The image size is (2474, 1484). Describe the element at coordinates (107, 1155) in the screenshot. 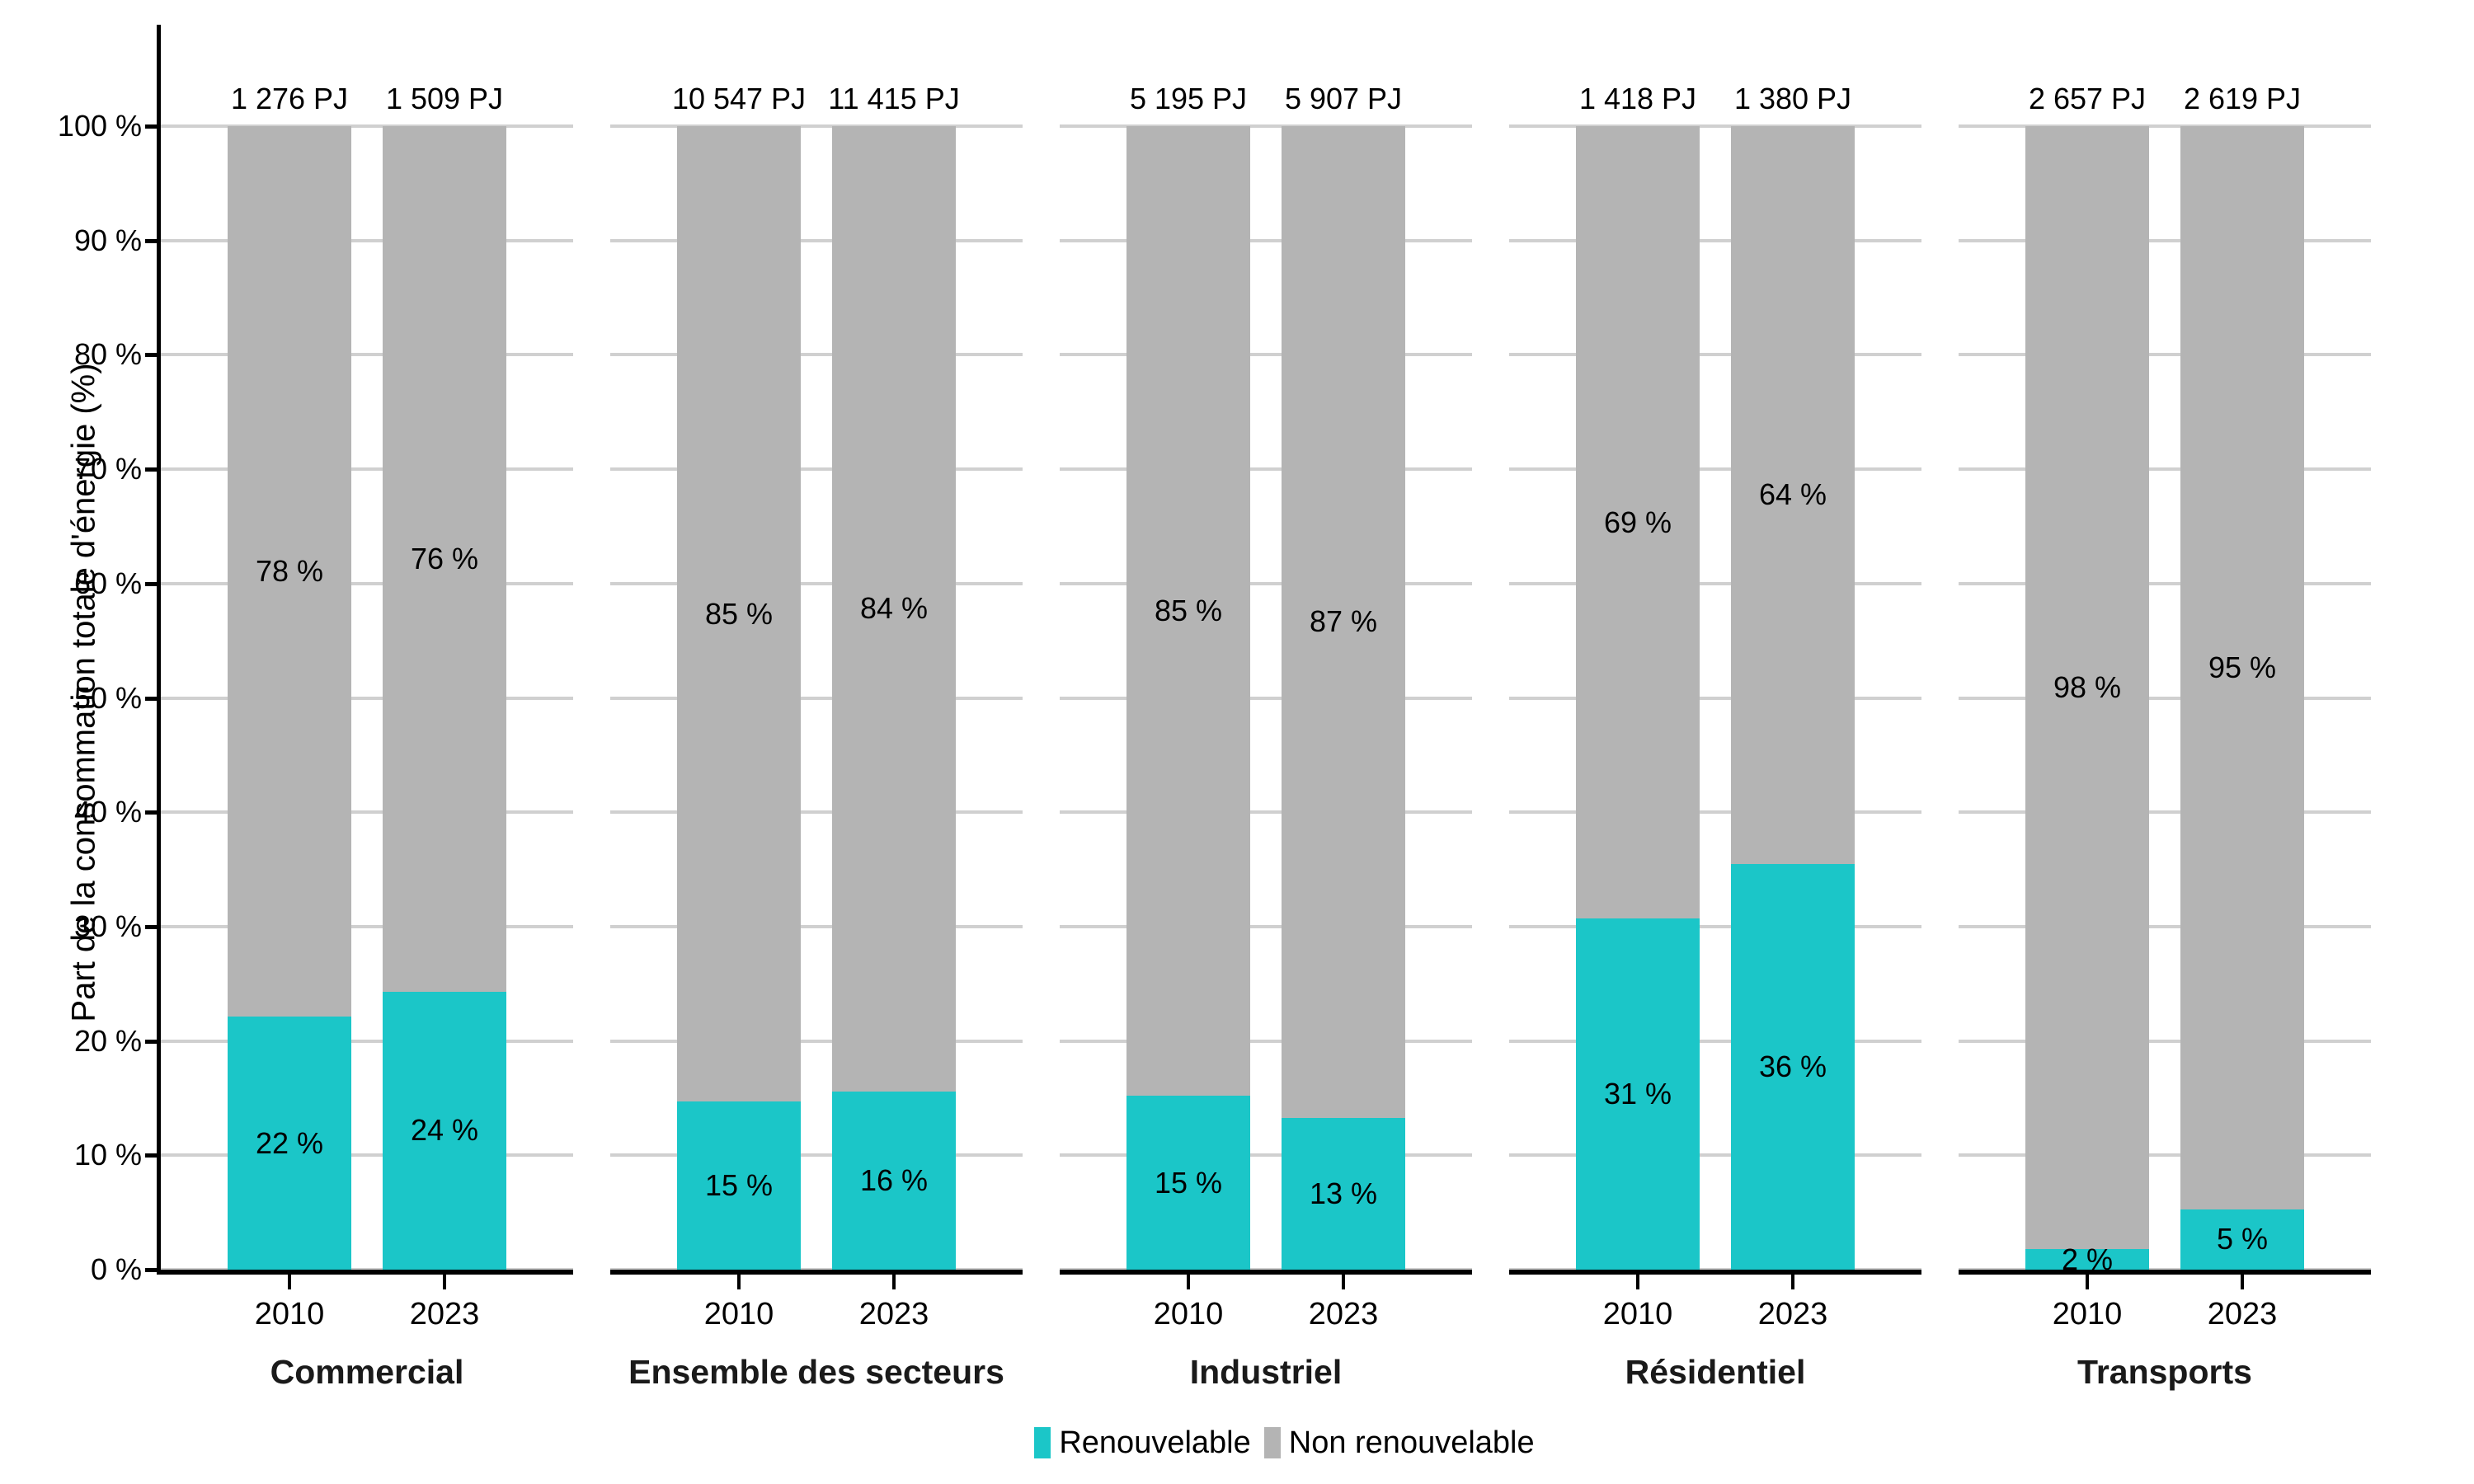

I see `y-tick-label: 10 %` at that location.